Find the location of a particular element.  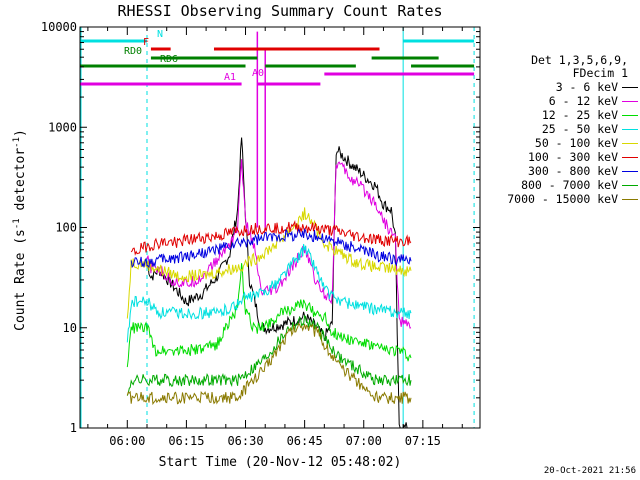

y-tick-label: 1 is located at coordinates (73, 428).